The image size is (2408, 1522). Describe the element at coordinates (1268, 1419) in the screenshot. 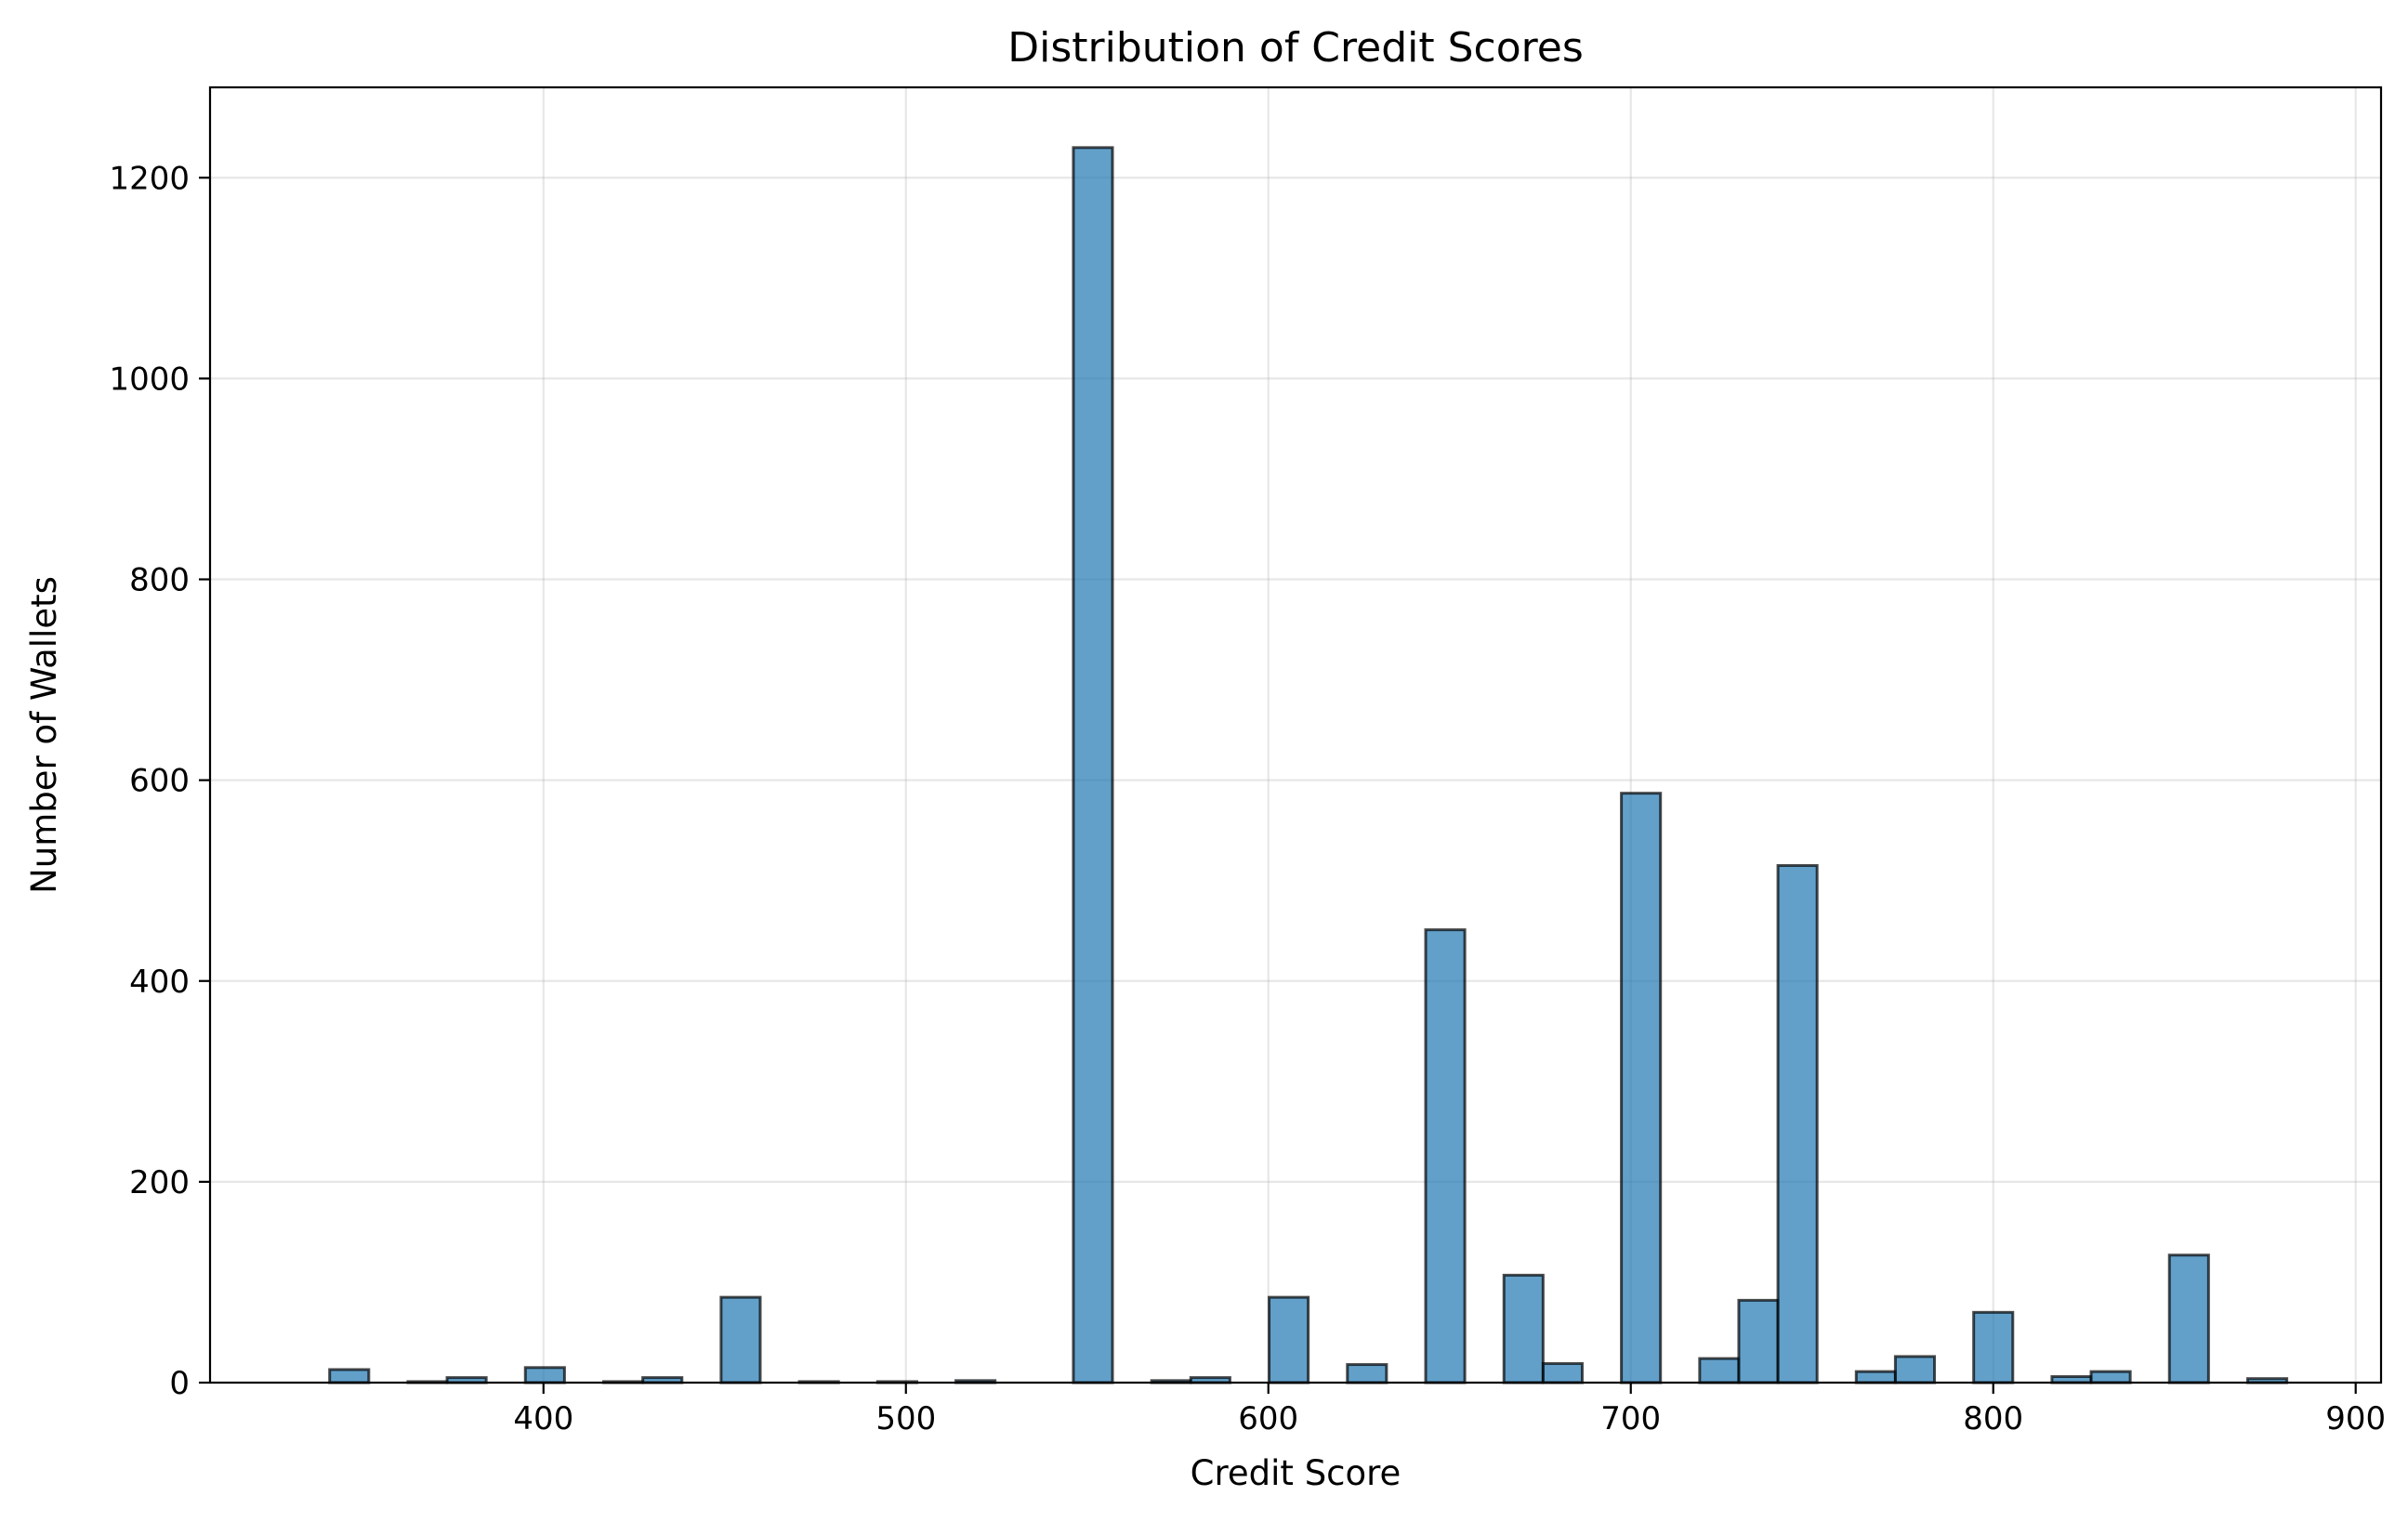

I see `x-tick-label: 600` at that location.